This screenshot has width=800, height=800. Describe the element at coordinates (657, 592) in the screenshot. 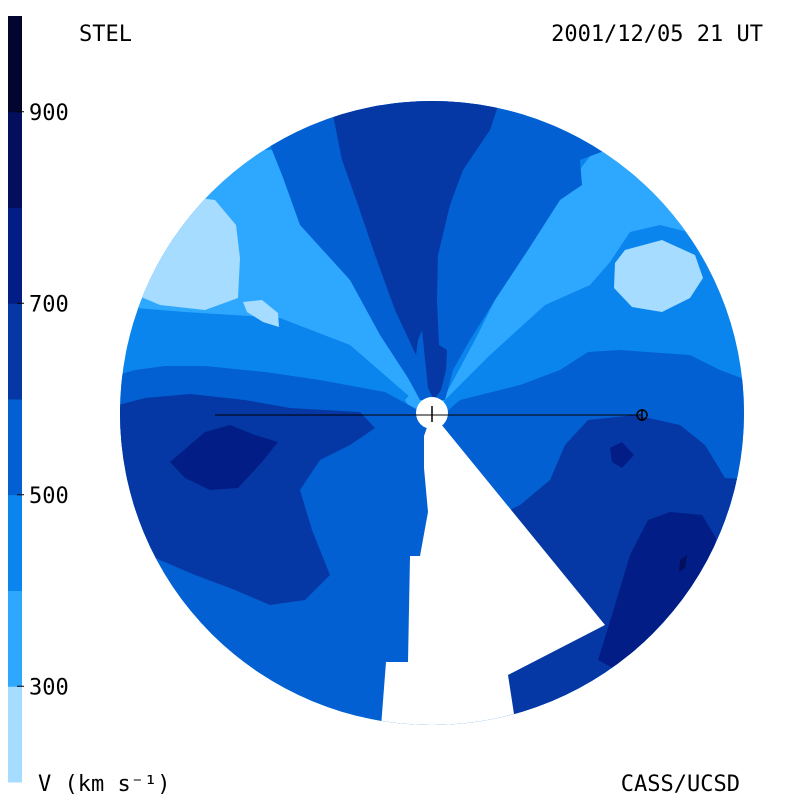

I see `region-v700-right` at that location.